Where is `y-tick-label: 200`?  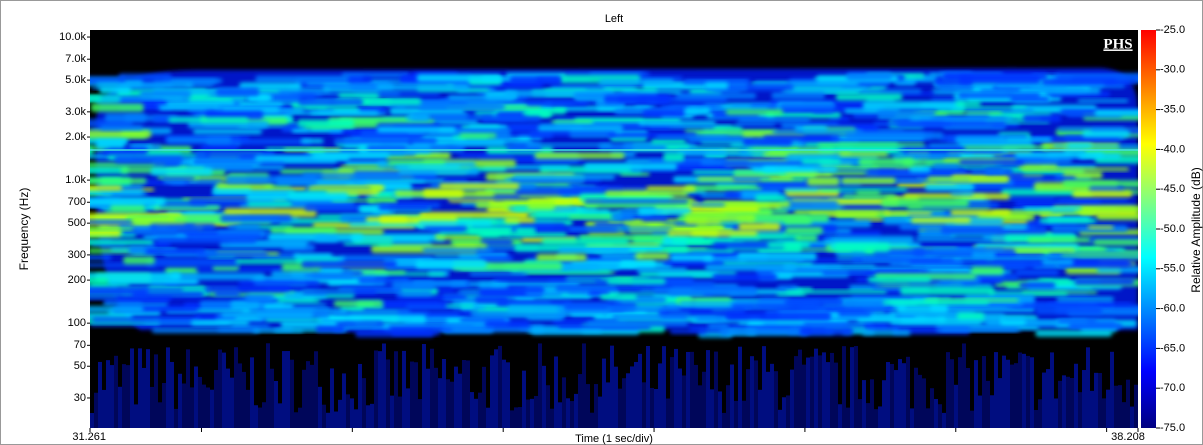
y-tick-label: 200 is located at coordinates (77, 280).